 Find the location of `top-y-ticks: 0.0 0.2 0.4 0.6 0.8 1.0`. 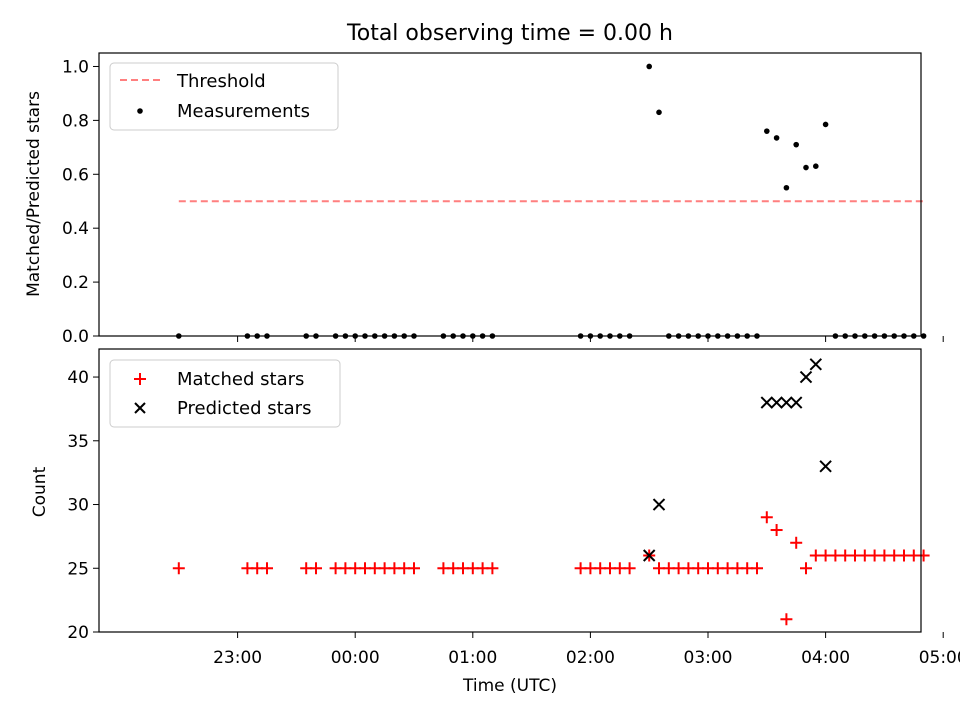

top-y-ticks: 0.0 0.2 0.4 0.6 0.8 1.0 is located at coordinates (80, 202).